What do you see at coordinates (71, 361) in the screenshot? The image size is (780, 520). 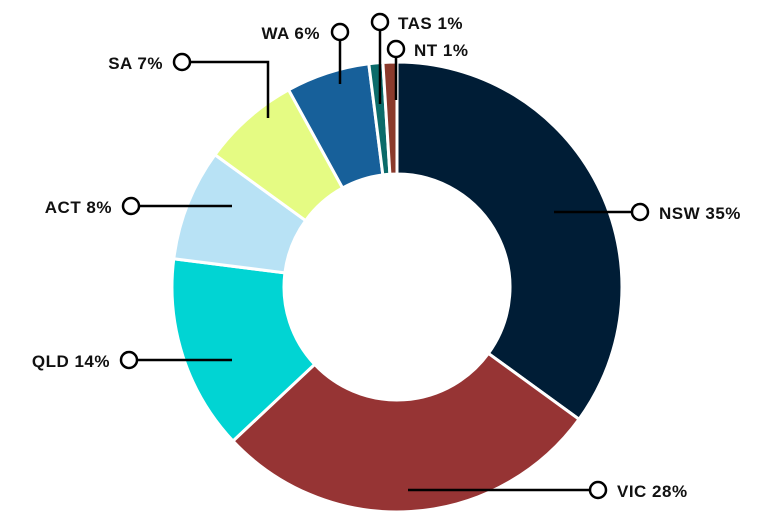 I see `label-qld: QLD 14%` at bounding box center [71, 361].